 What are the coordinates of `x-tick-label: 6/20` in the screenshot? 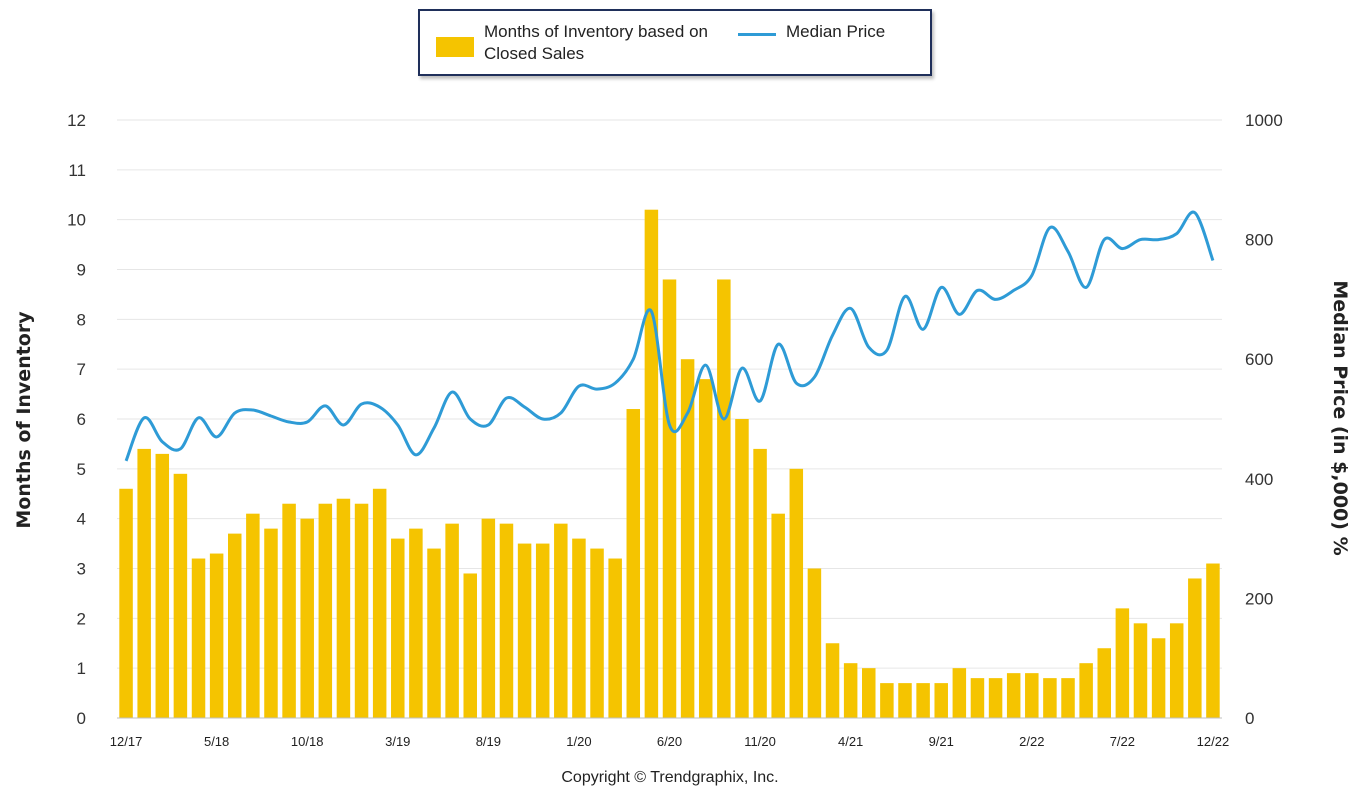 It's located at (669, 741).